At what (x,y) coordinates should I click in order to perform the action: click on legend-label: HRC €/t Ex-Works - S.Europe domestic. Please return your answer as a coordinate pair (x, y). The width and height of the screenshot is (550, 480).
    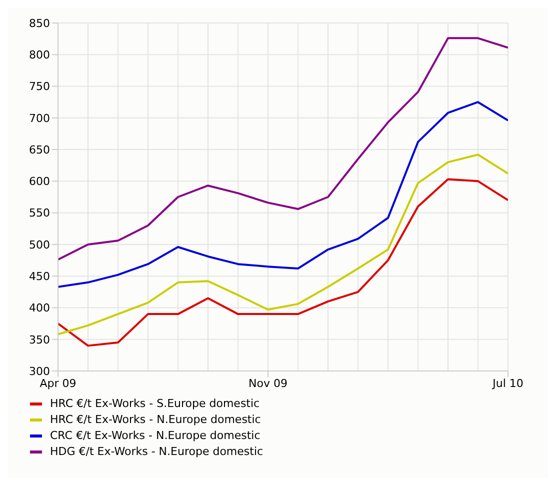
    Looking at the image, I should click on (155, 404).